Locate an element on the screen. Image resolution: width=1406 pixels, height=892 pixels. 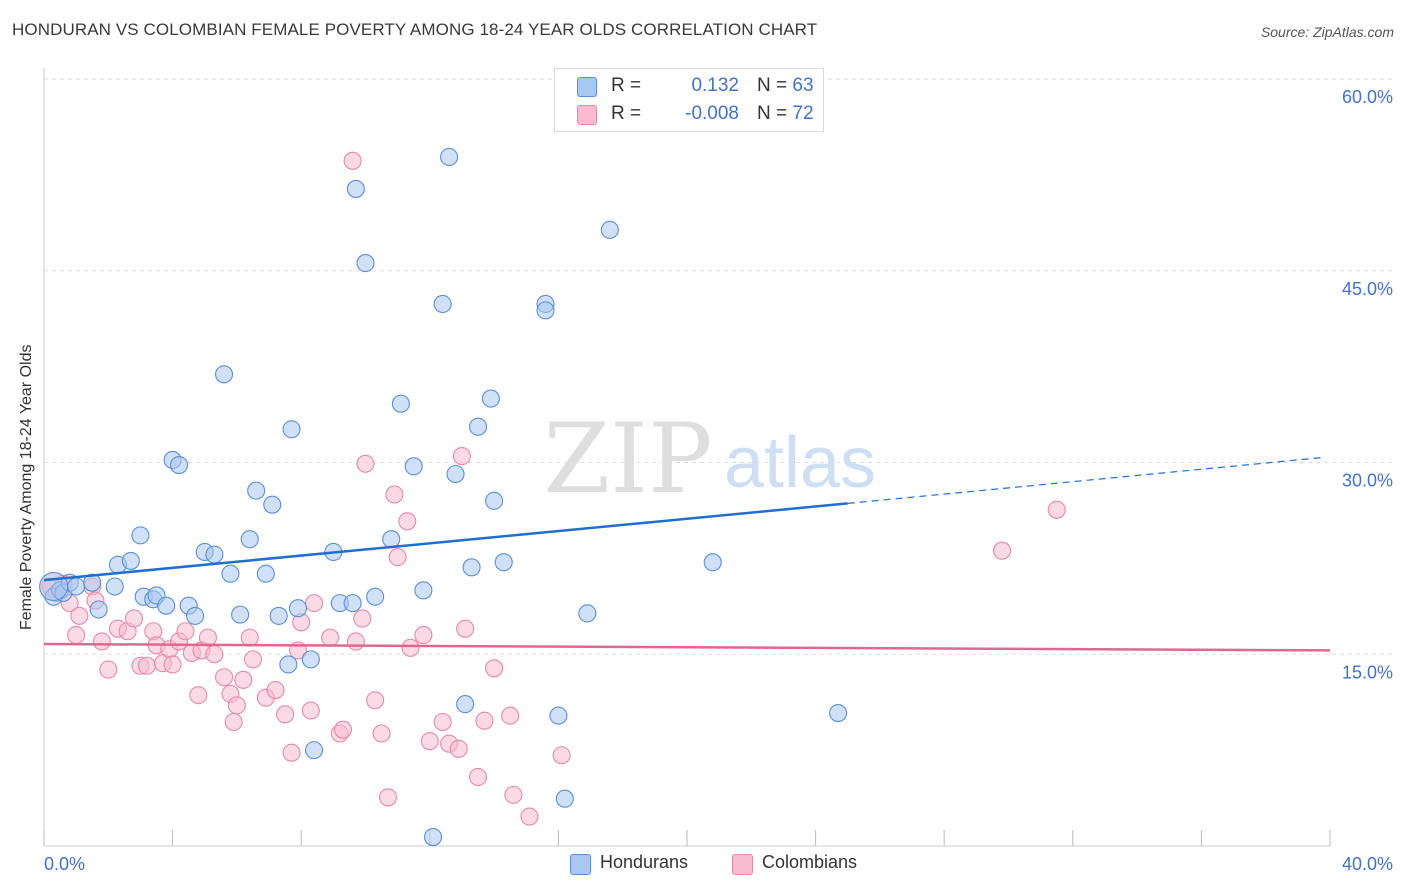
legend-r-label: R = is located at coordinates (626, 113).